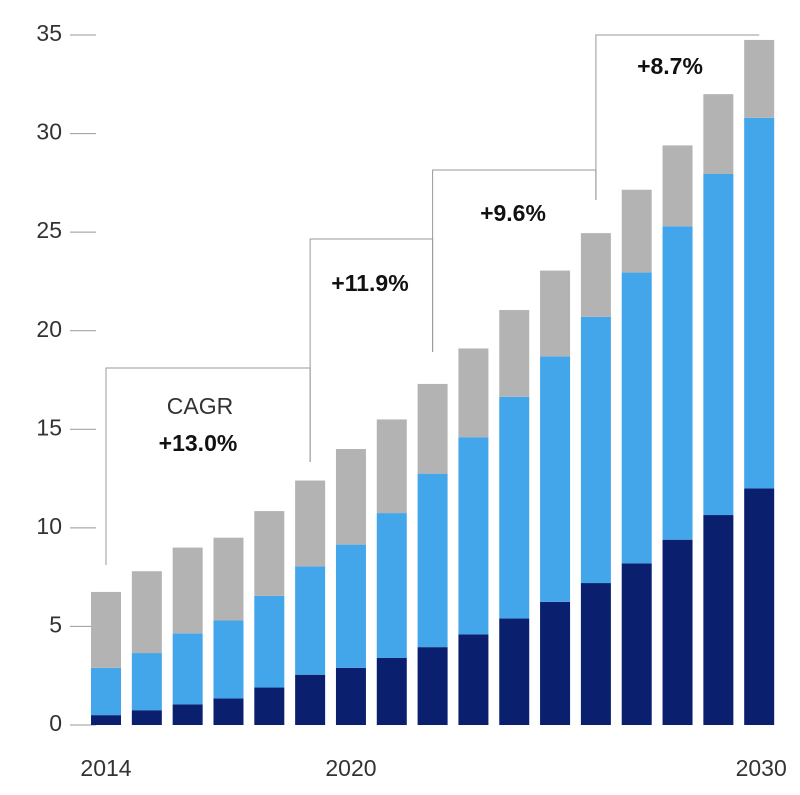 The height and width of the screenshot is (795, 800). I want to click on y-tick-label: 25, so click(49, 230).